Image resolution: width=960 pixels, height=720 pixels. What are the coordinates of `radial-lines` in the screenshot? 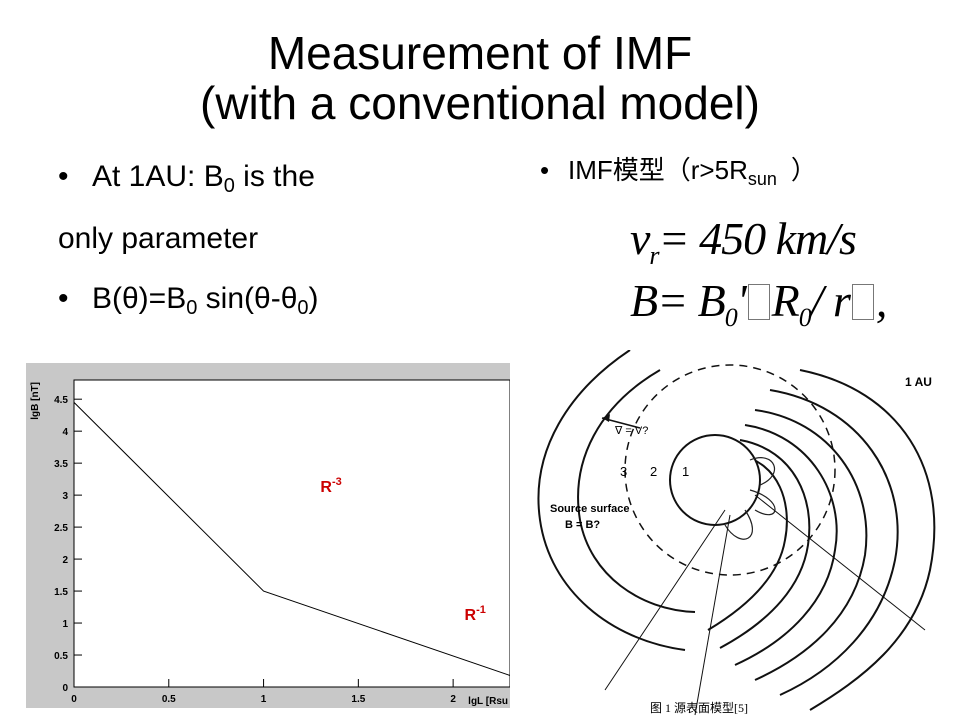 It's located at (765, 605).